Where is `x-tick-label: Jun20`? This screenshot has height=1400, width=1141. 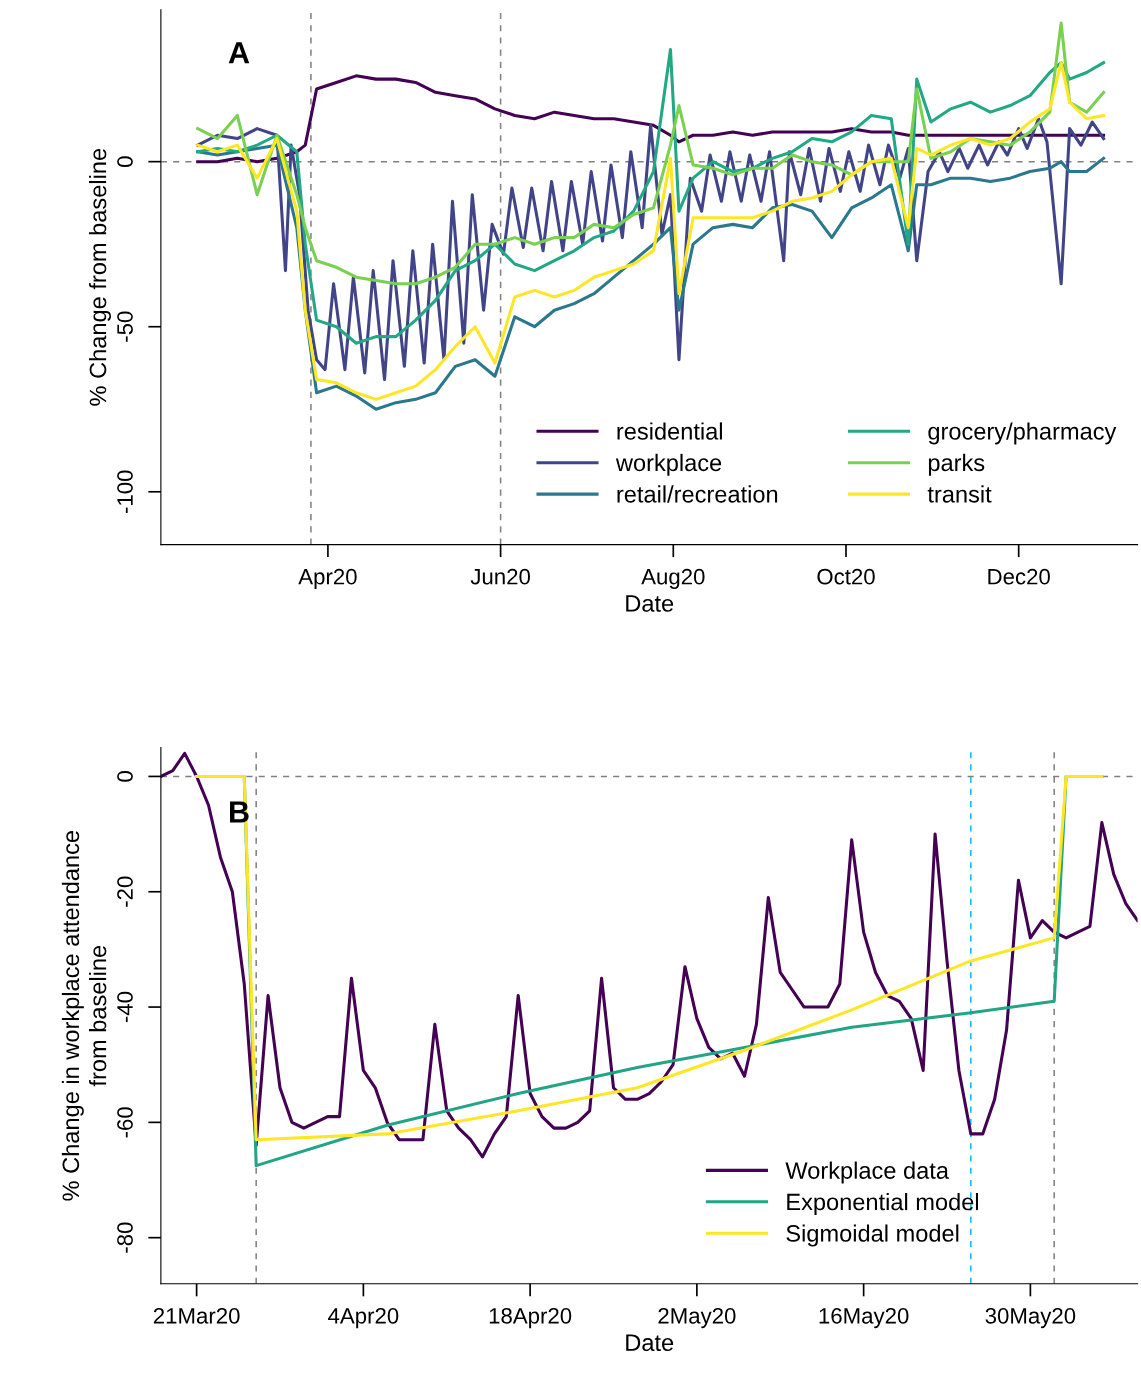
x-tick-label: Jun20 is located at coordinates (500, 576).